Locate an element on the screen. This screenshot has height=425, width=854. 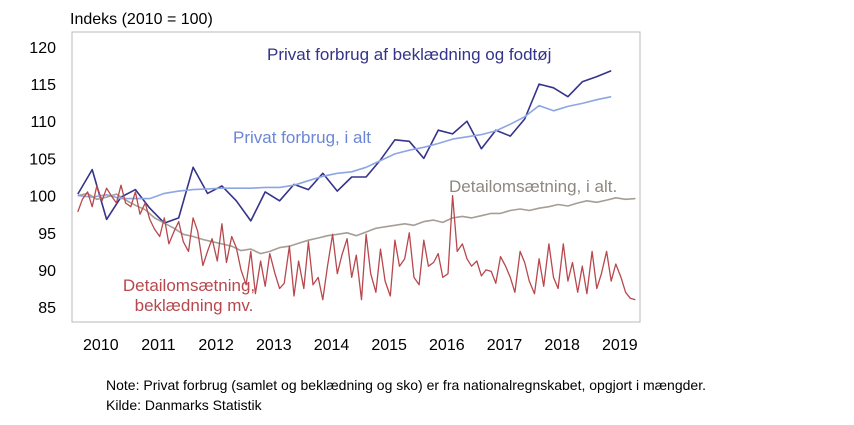
label-retail-clothing-line2: beklædning mv. is located at coordinates (194, 305).